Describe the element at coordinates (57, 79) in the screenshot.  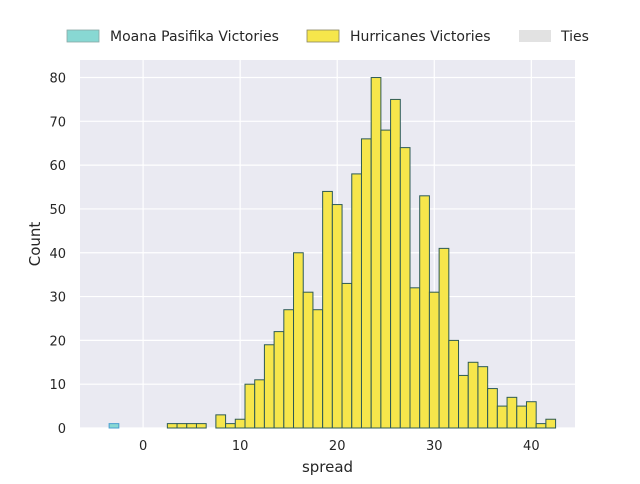
I see `y-tick-label: 80` at that location.